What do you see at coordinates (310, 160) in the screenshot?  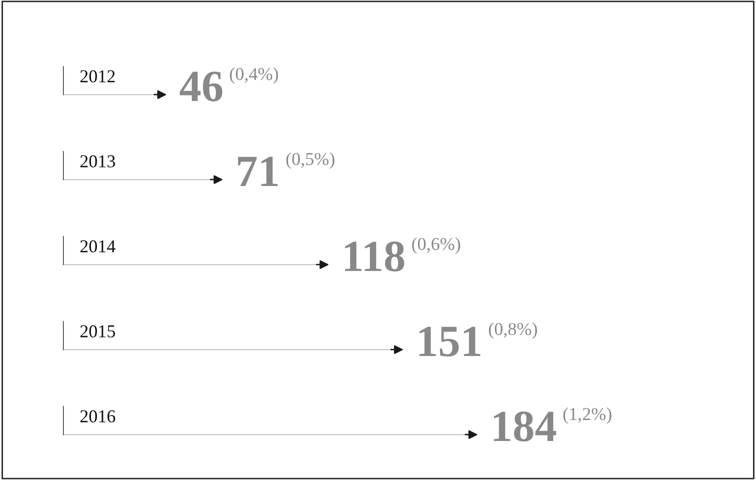 I see `annotation: (0,5%)` at bounding box center [310, 160].